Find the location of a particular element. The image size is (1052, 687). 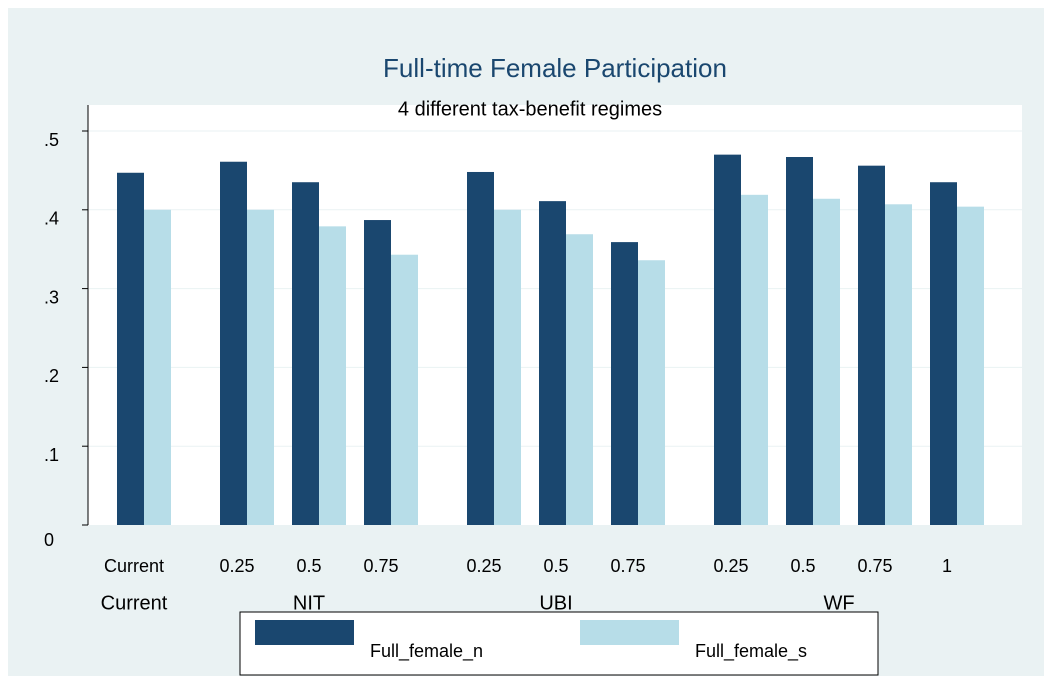

y-tick-label: .5 is located at coordinates (51, 140).